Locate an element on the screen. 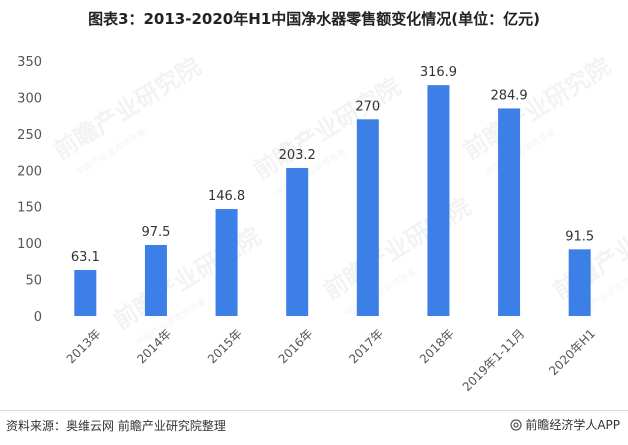 The image size is (628, 445). y-tick-label: 250 is located at coordinates (29, 135).